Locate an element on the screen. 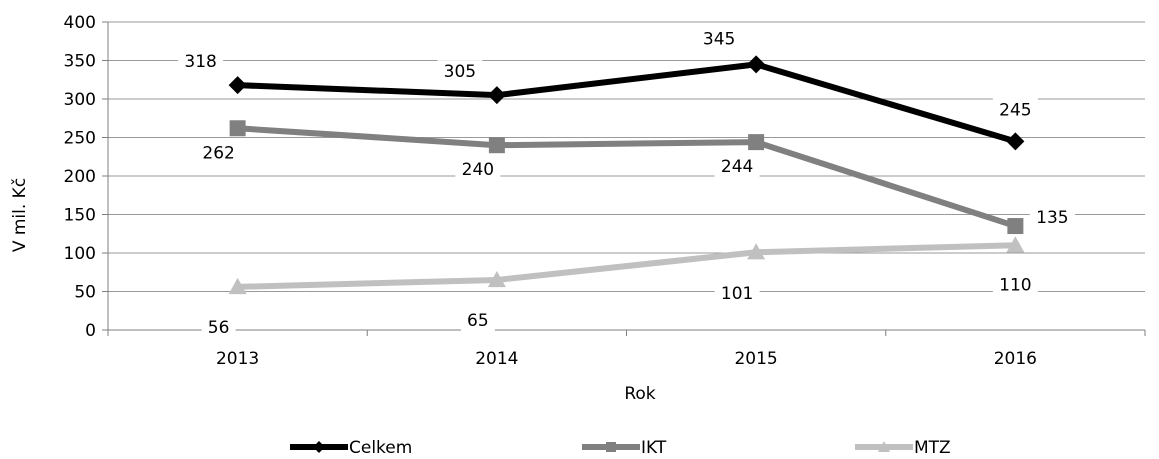  legend-label: Celkem is located at coordinates (380, 448).